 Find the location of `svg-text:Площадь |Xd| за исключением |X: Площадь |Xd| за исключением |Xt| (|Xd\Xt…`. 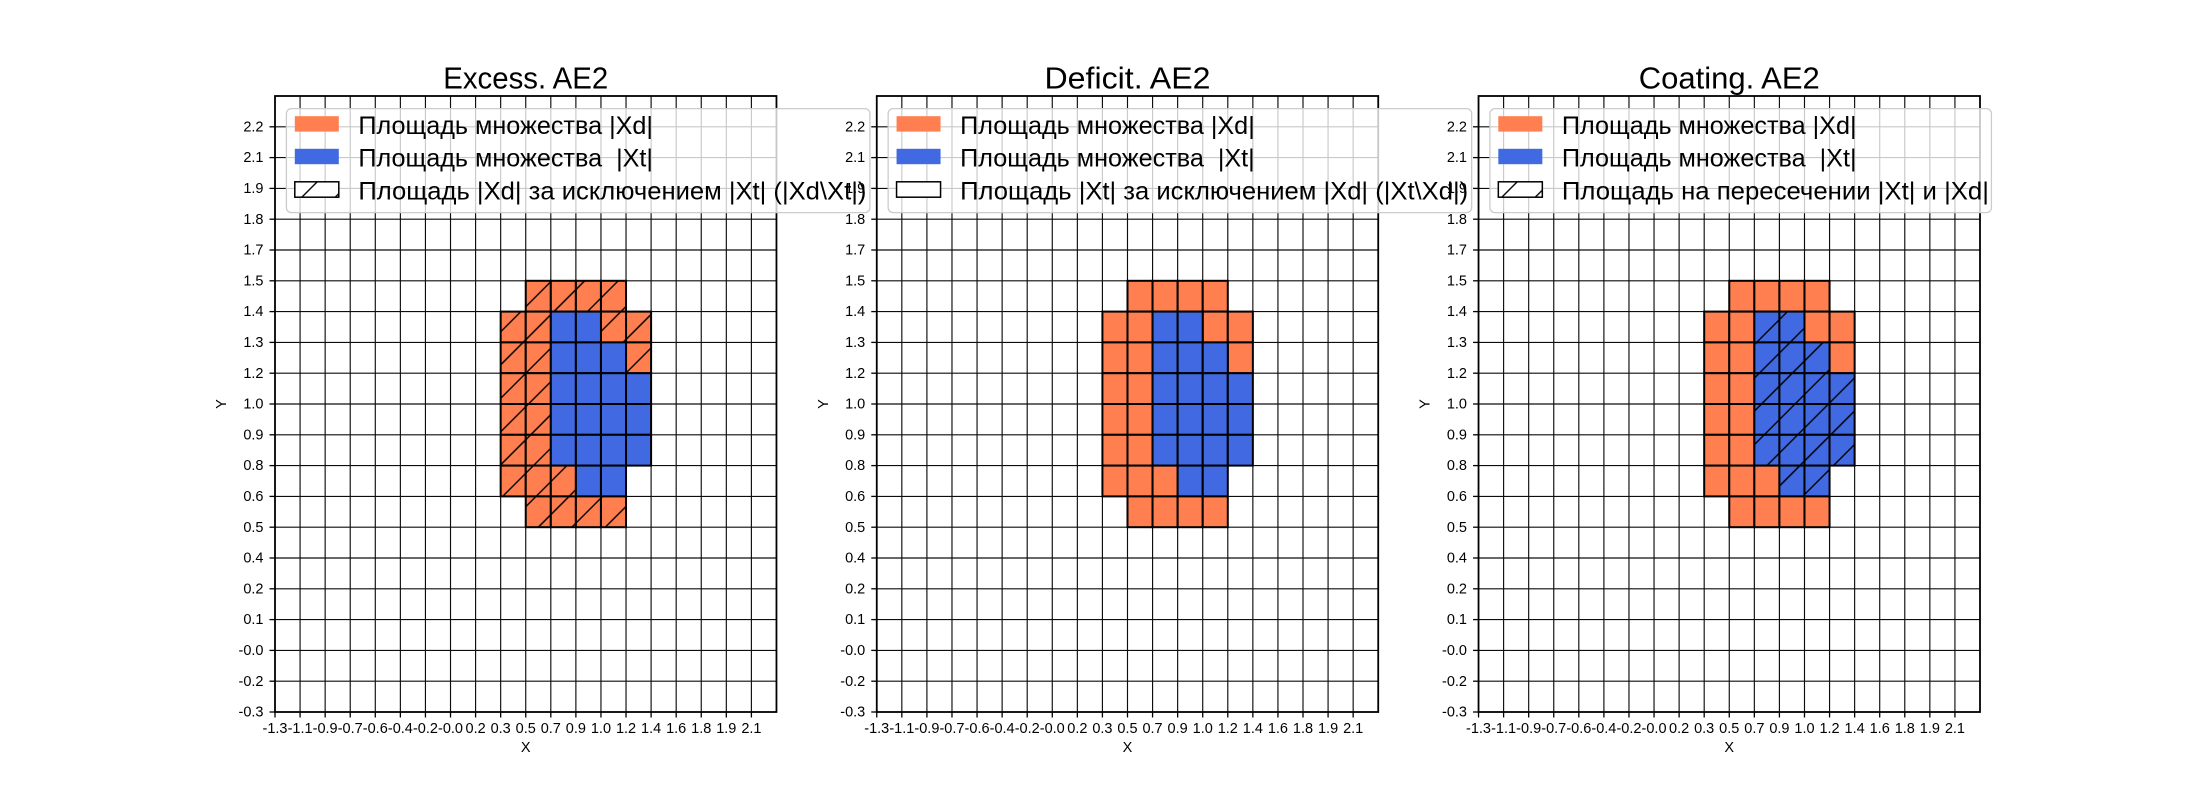

svg-text:Площадь |Xd| за исключением |X: Площадь |Xd| за исключением |Xt| (|Xd\Xt… is located at coordinates (612, 192).